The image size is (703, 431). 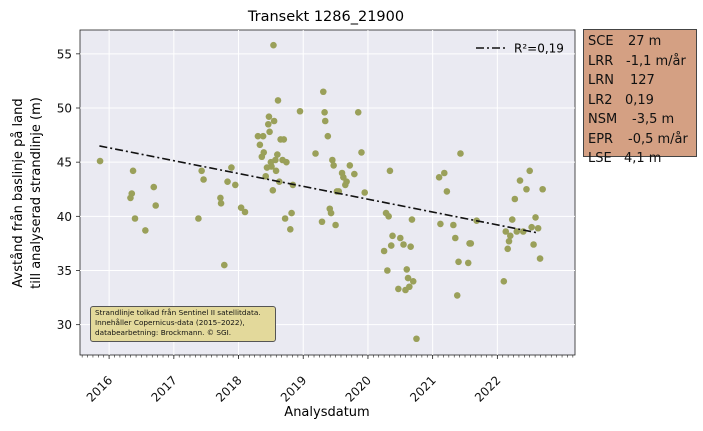 What do you see at coordinates (18, 192) in the screenshot?
I see `y-axis-label-line-1: Avstånd från baslinje på land` at bounding box center [18, 192].